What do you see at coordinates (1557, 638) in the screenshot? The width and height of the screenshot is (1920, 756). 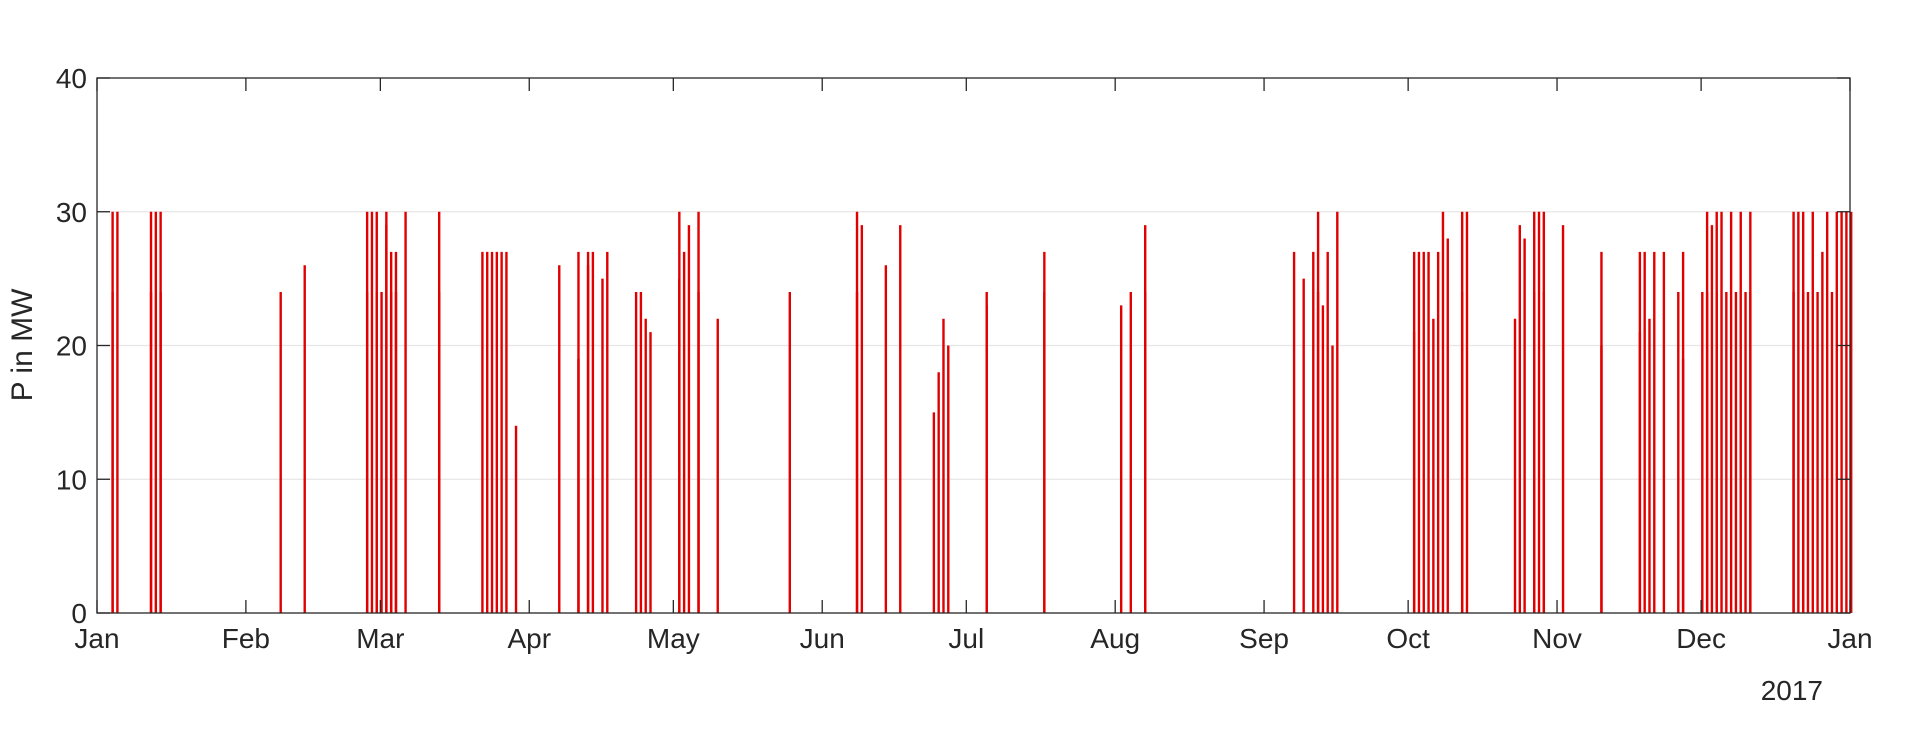 I see `x-tick-label: Nov` at bounding box center [1557, 638].